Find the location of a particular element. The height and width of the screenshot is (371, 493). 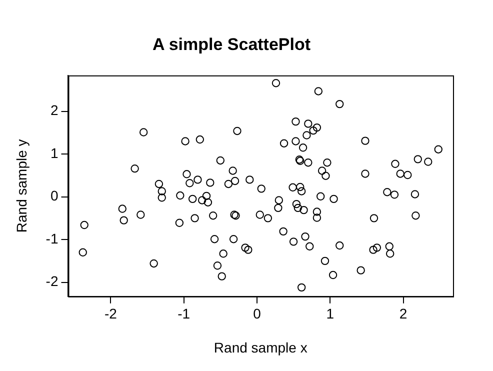

x-tick-label: -2 is located at coordinates (111, 314).